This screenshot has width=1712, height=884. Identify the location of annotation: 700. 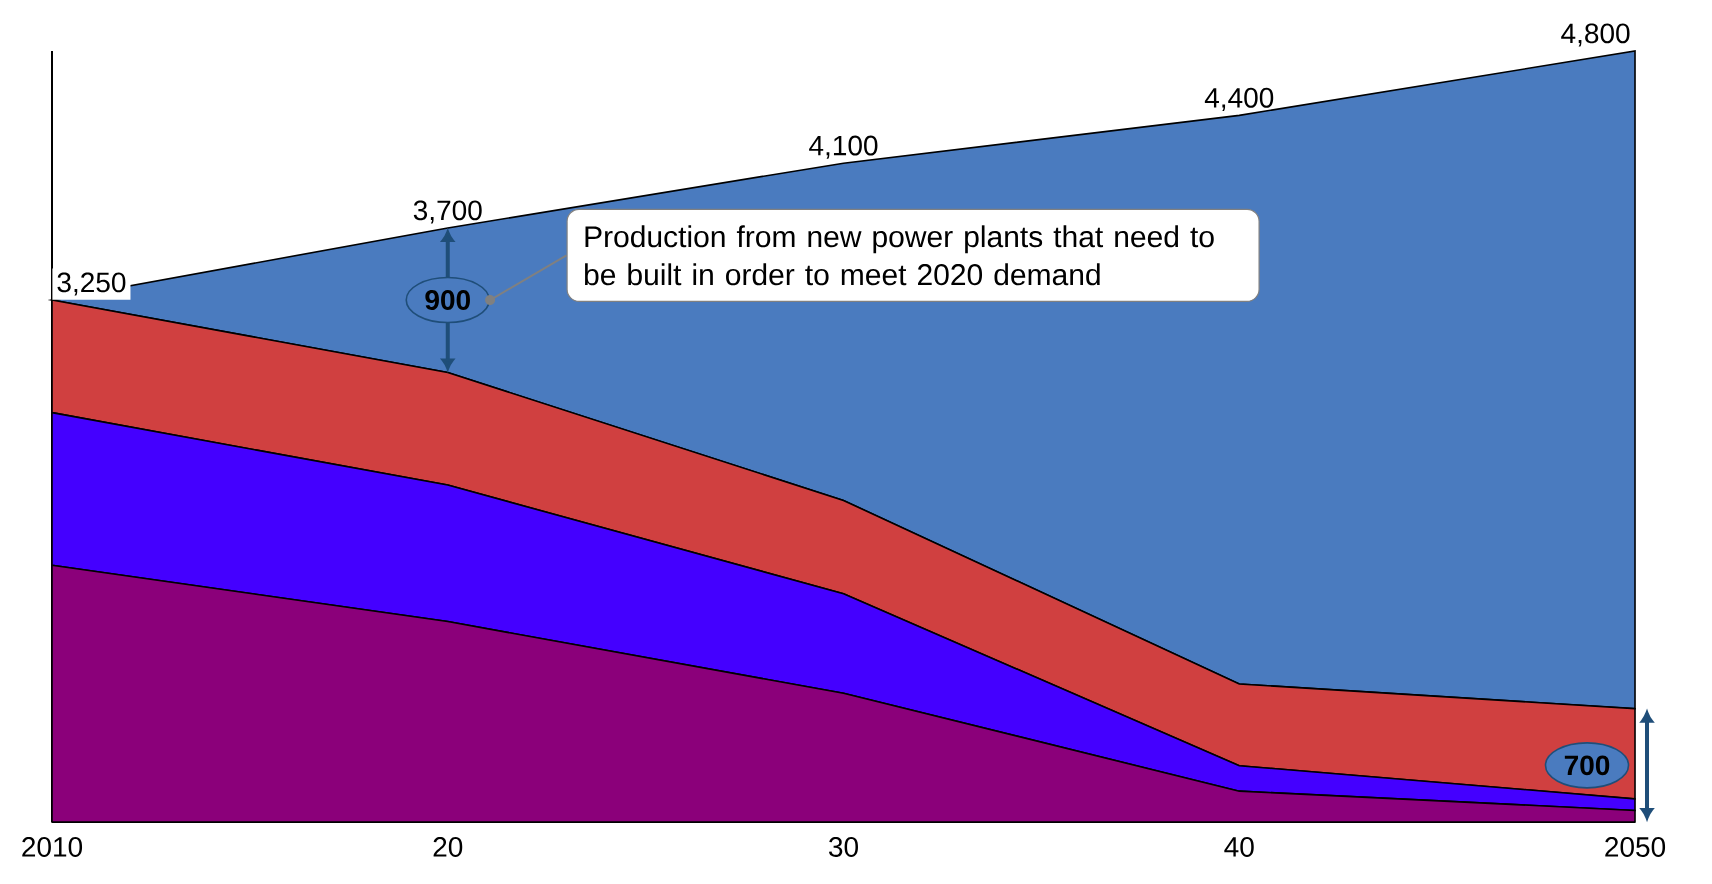
(1587, 765).